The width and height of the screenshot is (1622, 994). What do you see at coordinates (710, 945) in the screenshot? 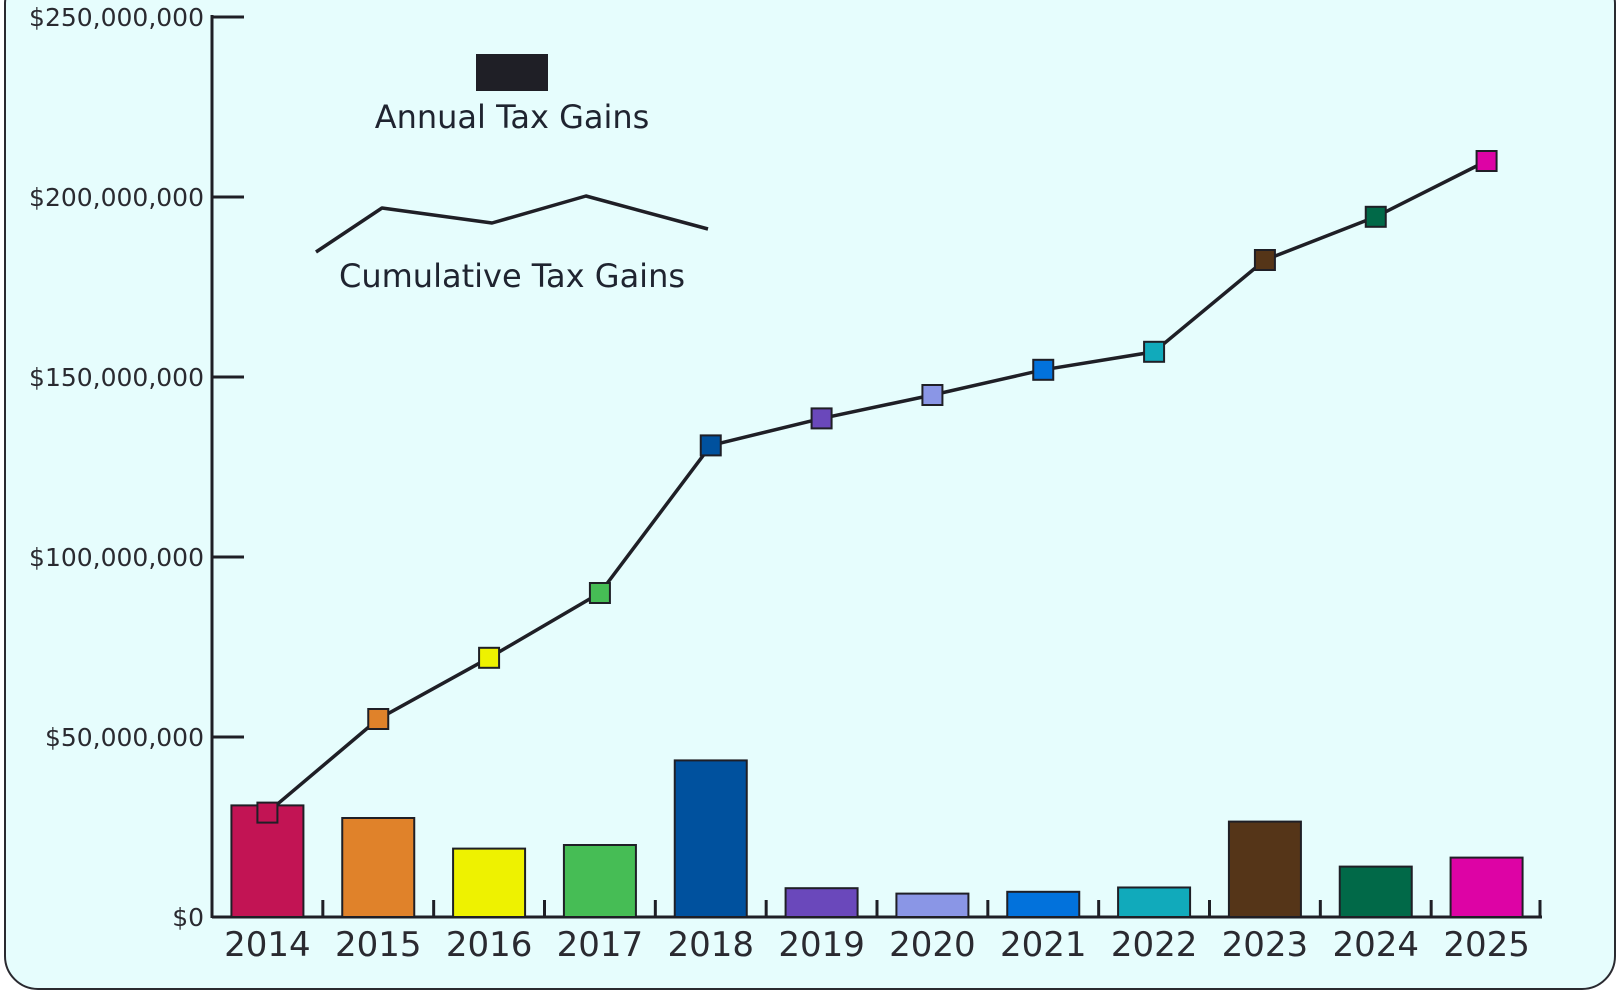
I see `x-tick-label: 2018` at bounding box center [710, 945].